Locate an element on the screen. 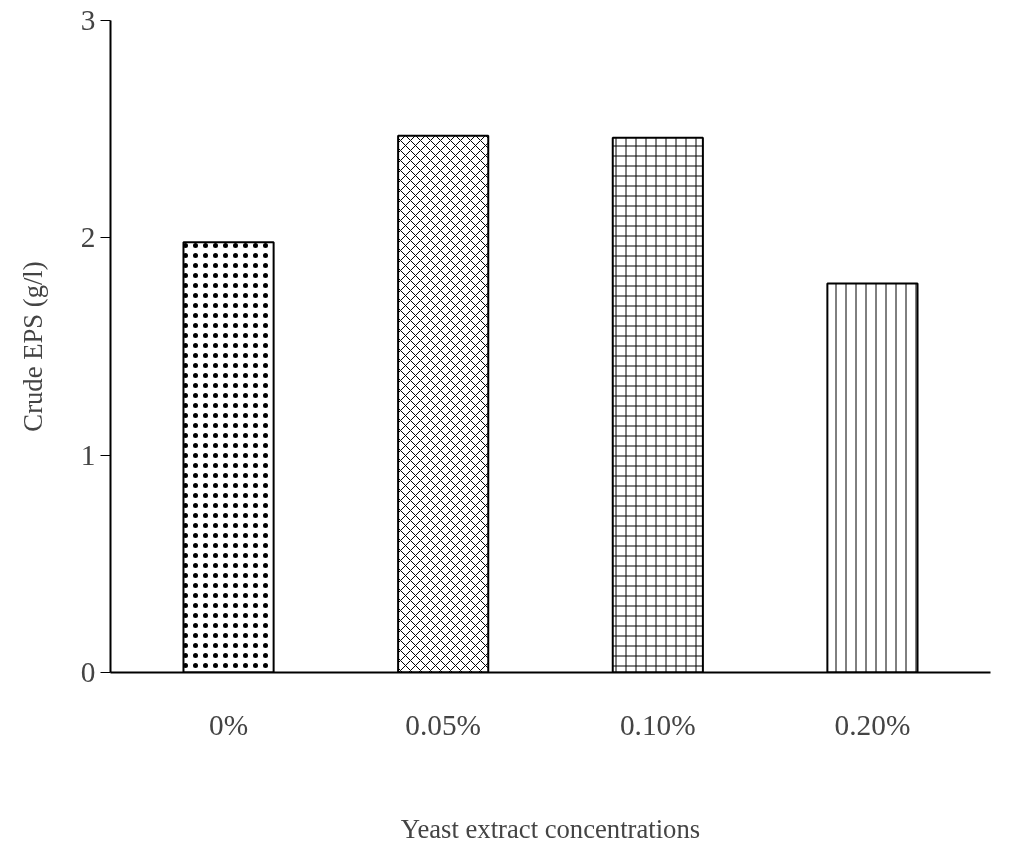  x-axis-title: Yeast extract concentrations is located at coordinates (550, 828).